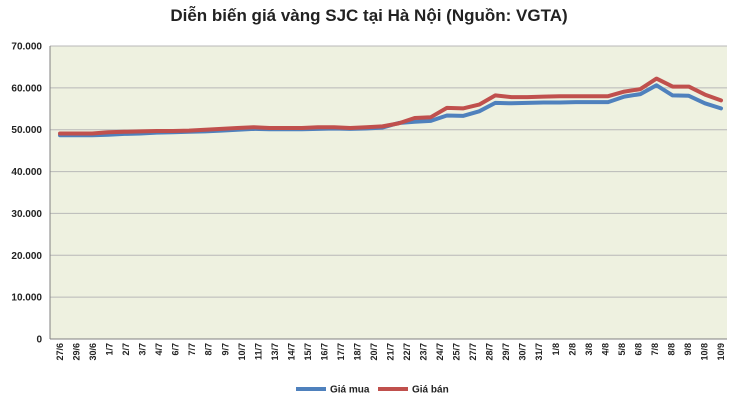 The height and width of the screenshot is (407, 738). I want to click on x-tick-label: 2/8, so click(572, 349).